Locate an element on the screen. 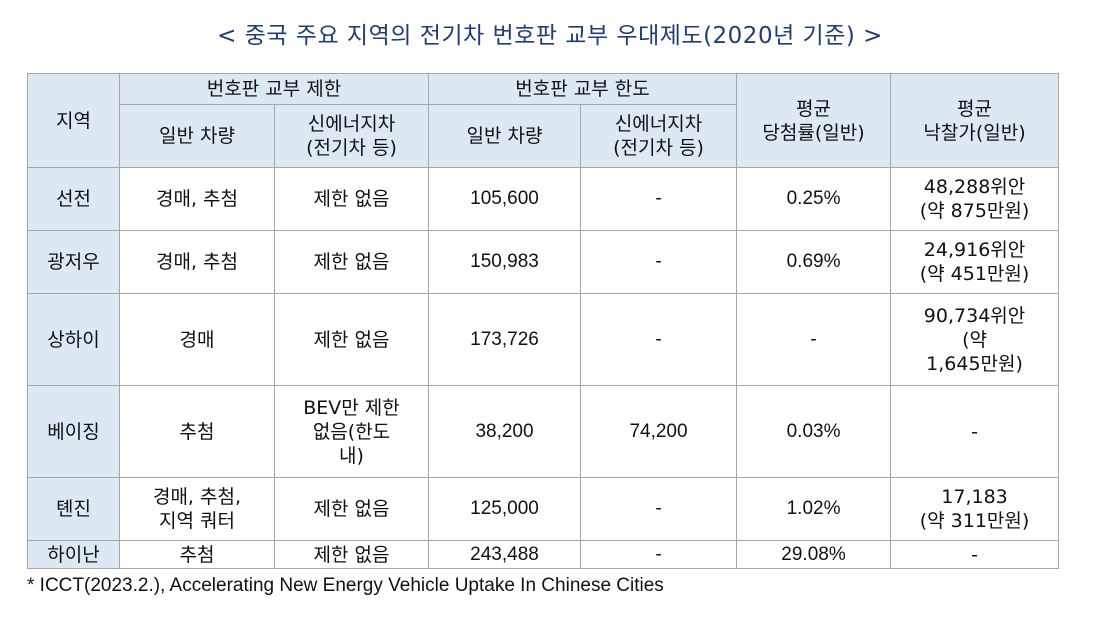 The height and width of the screenshot is (626, 1100). header-quota-general-vehicle: 일반 차량 is located at coordinates (505, 136).